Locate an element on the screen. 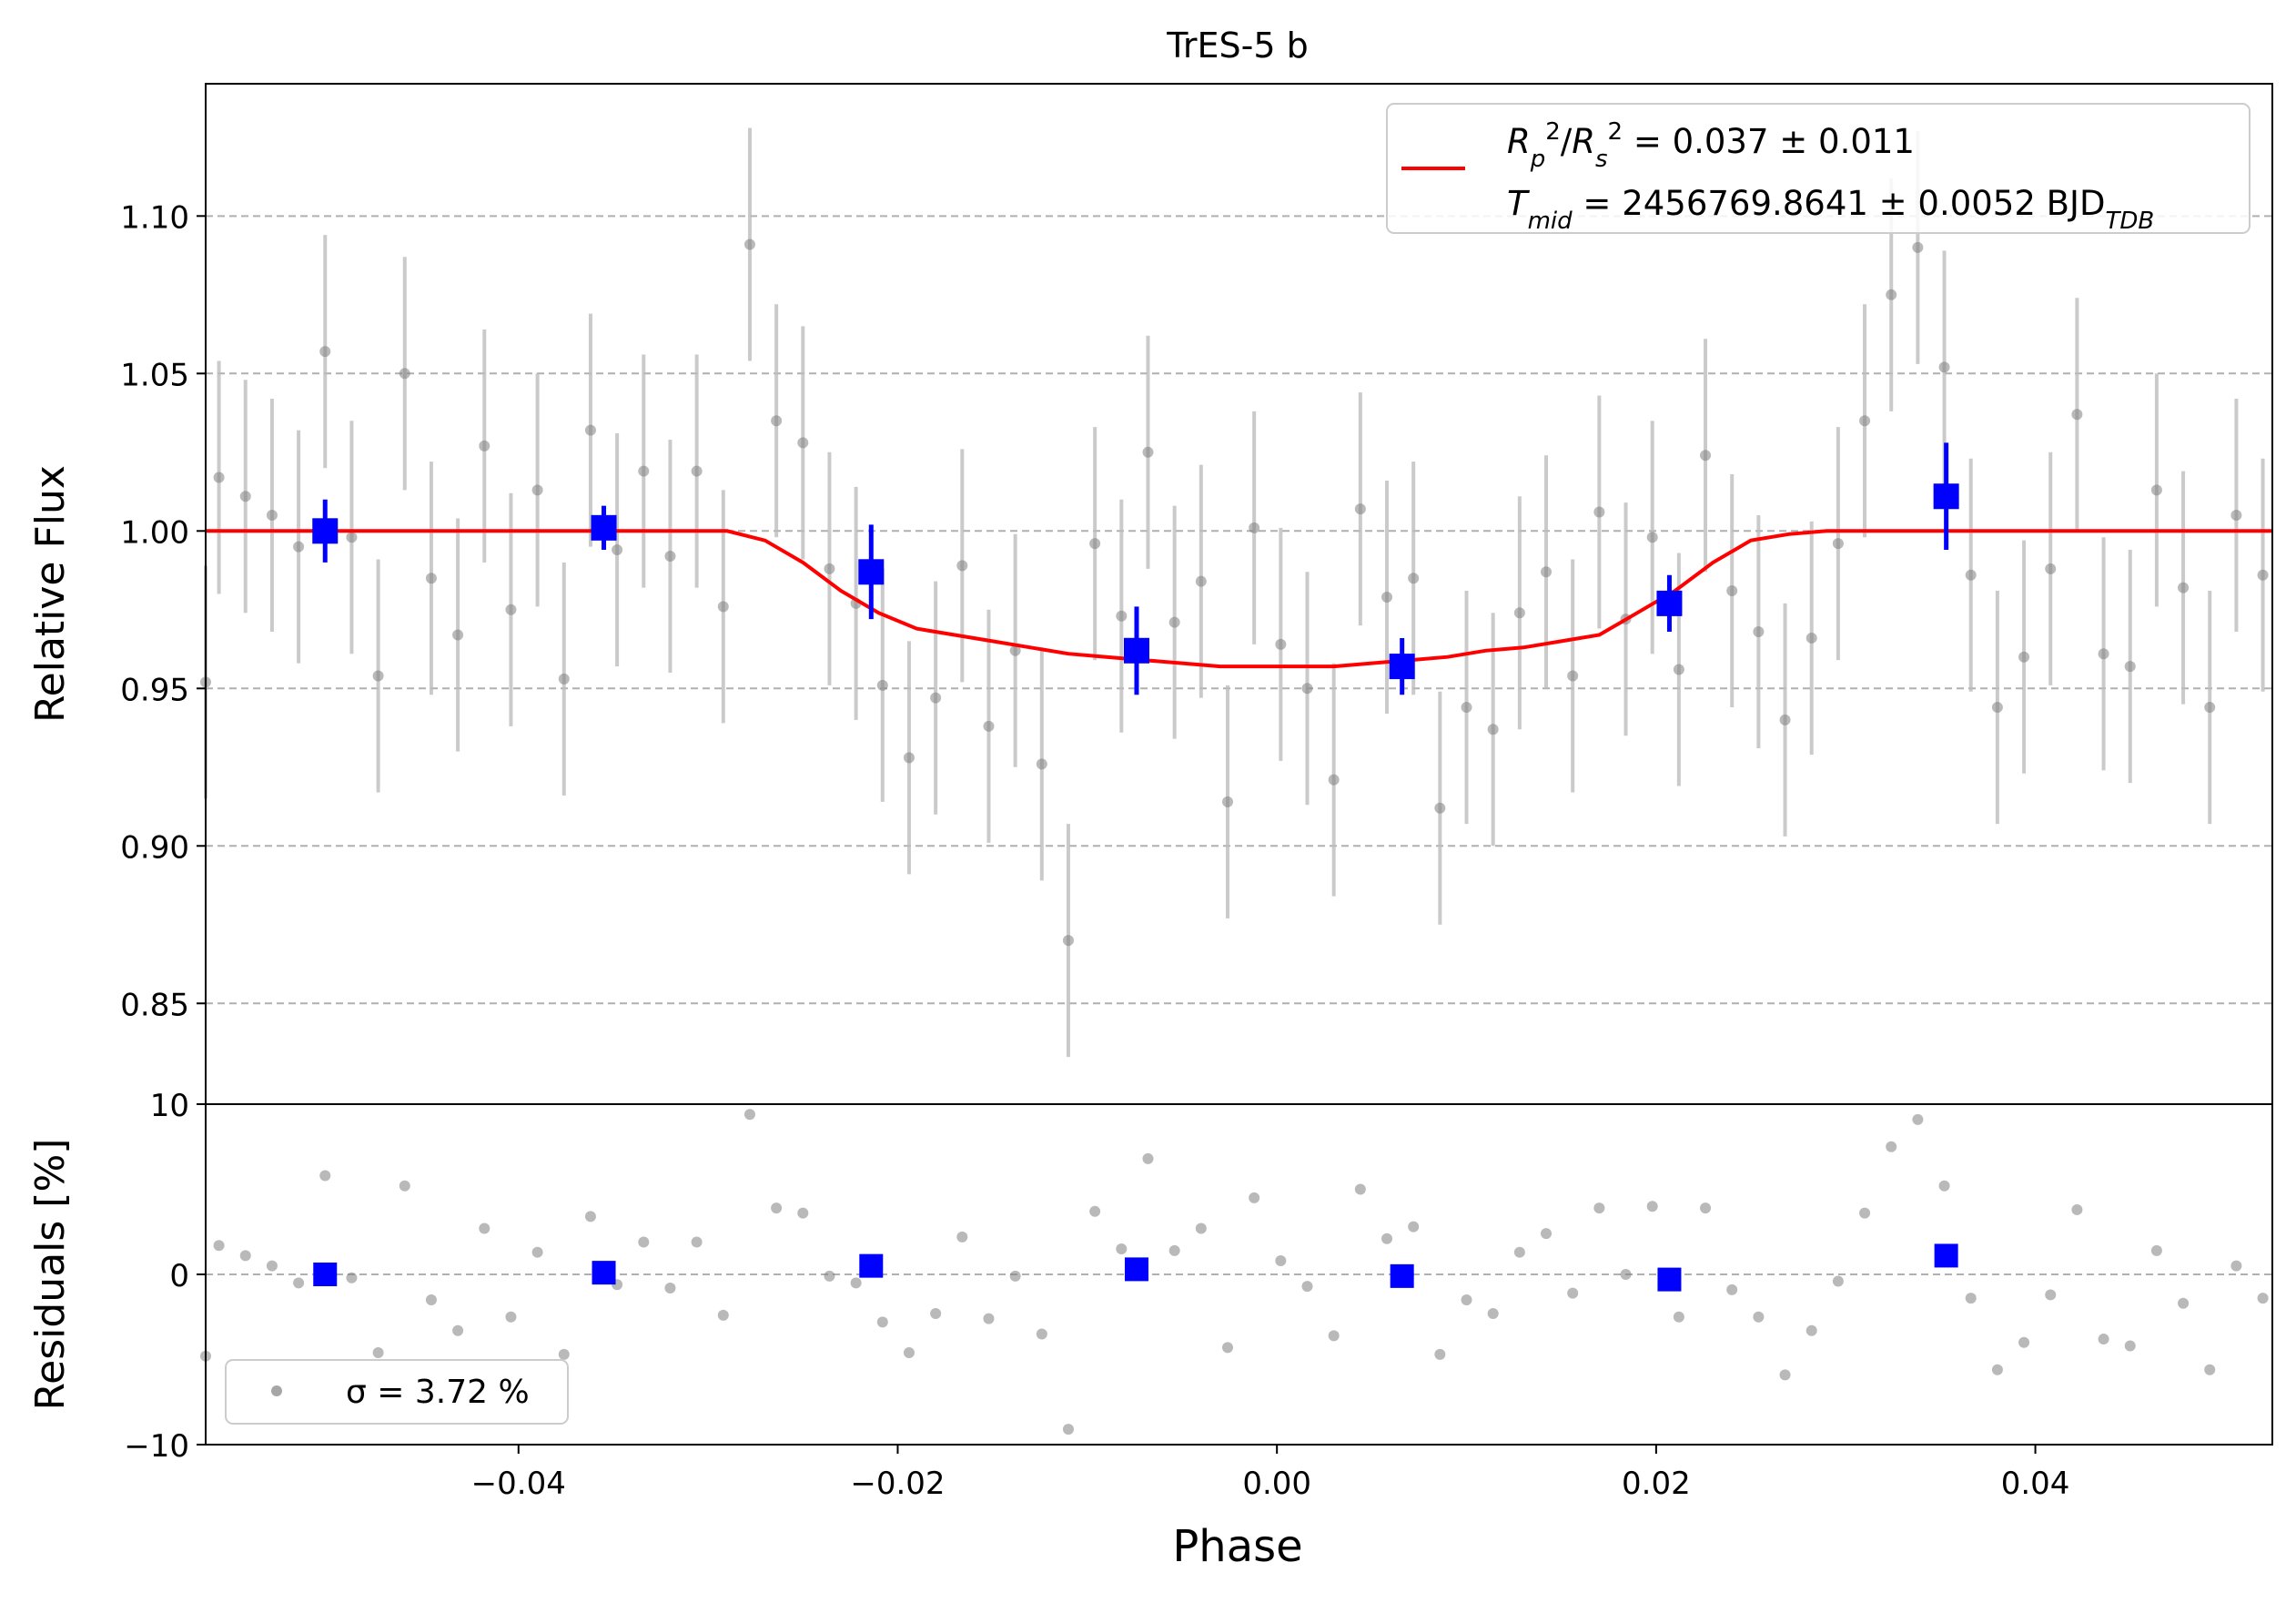  flux-y-tick-label: 1.10 is located at coordinates (155, 217).